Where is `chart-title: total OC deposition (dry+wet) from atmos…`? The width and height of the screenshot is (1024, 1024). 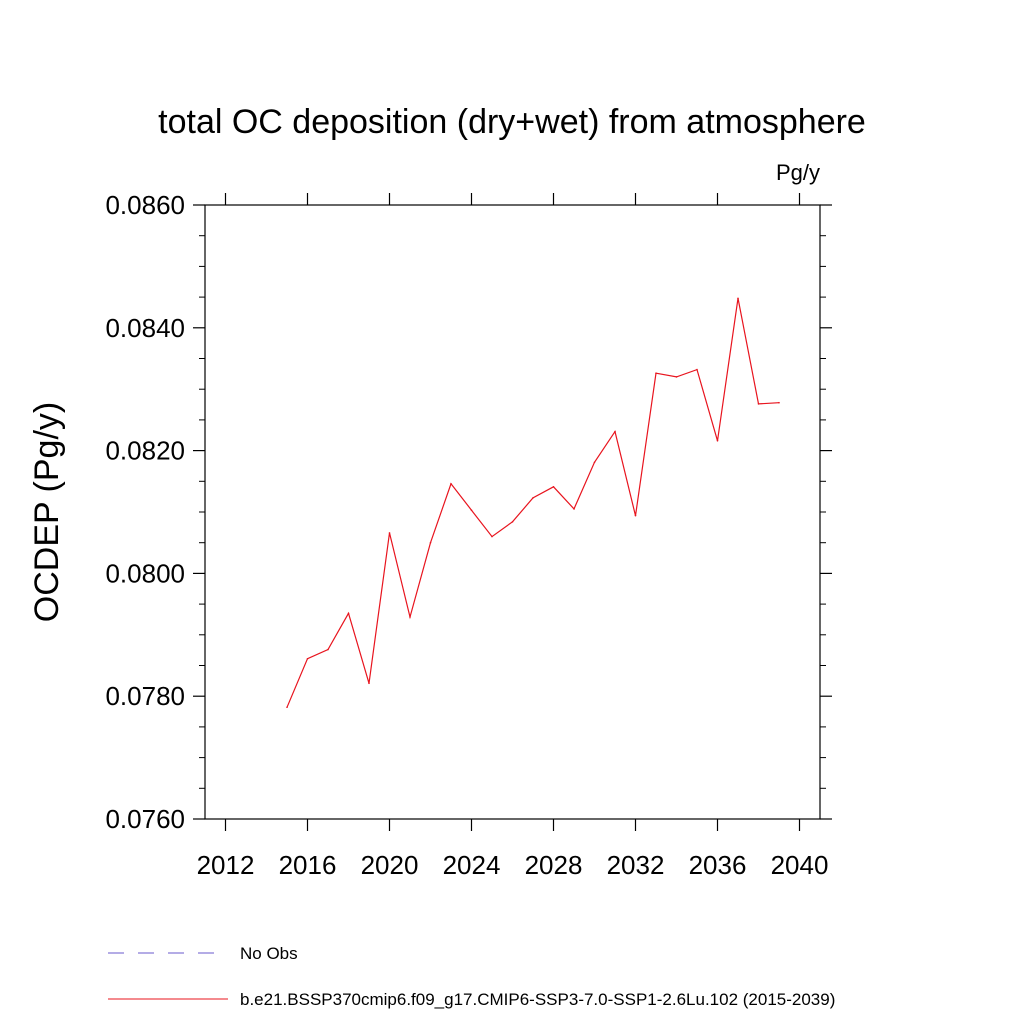
chart-title: total OC deposition (dry+wet) from atmos… is located at coordinates (512, 122).